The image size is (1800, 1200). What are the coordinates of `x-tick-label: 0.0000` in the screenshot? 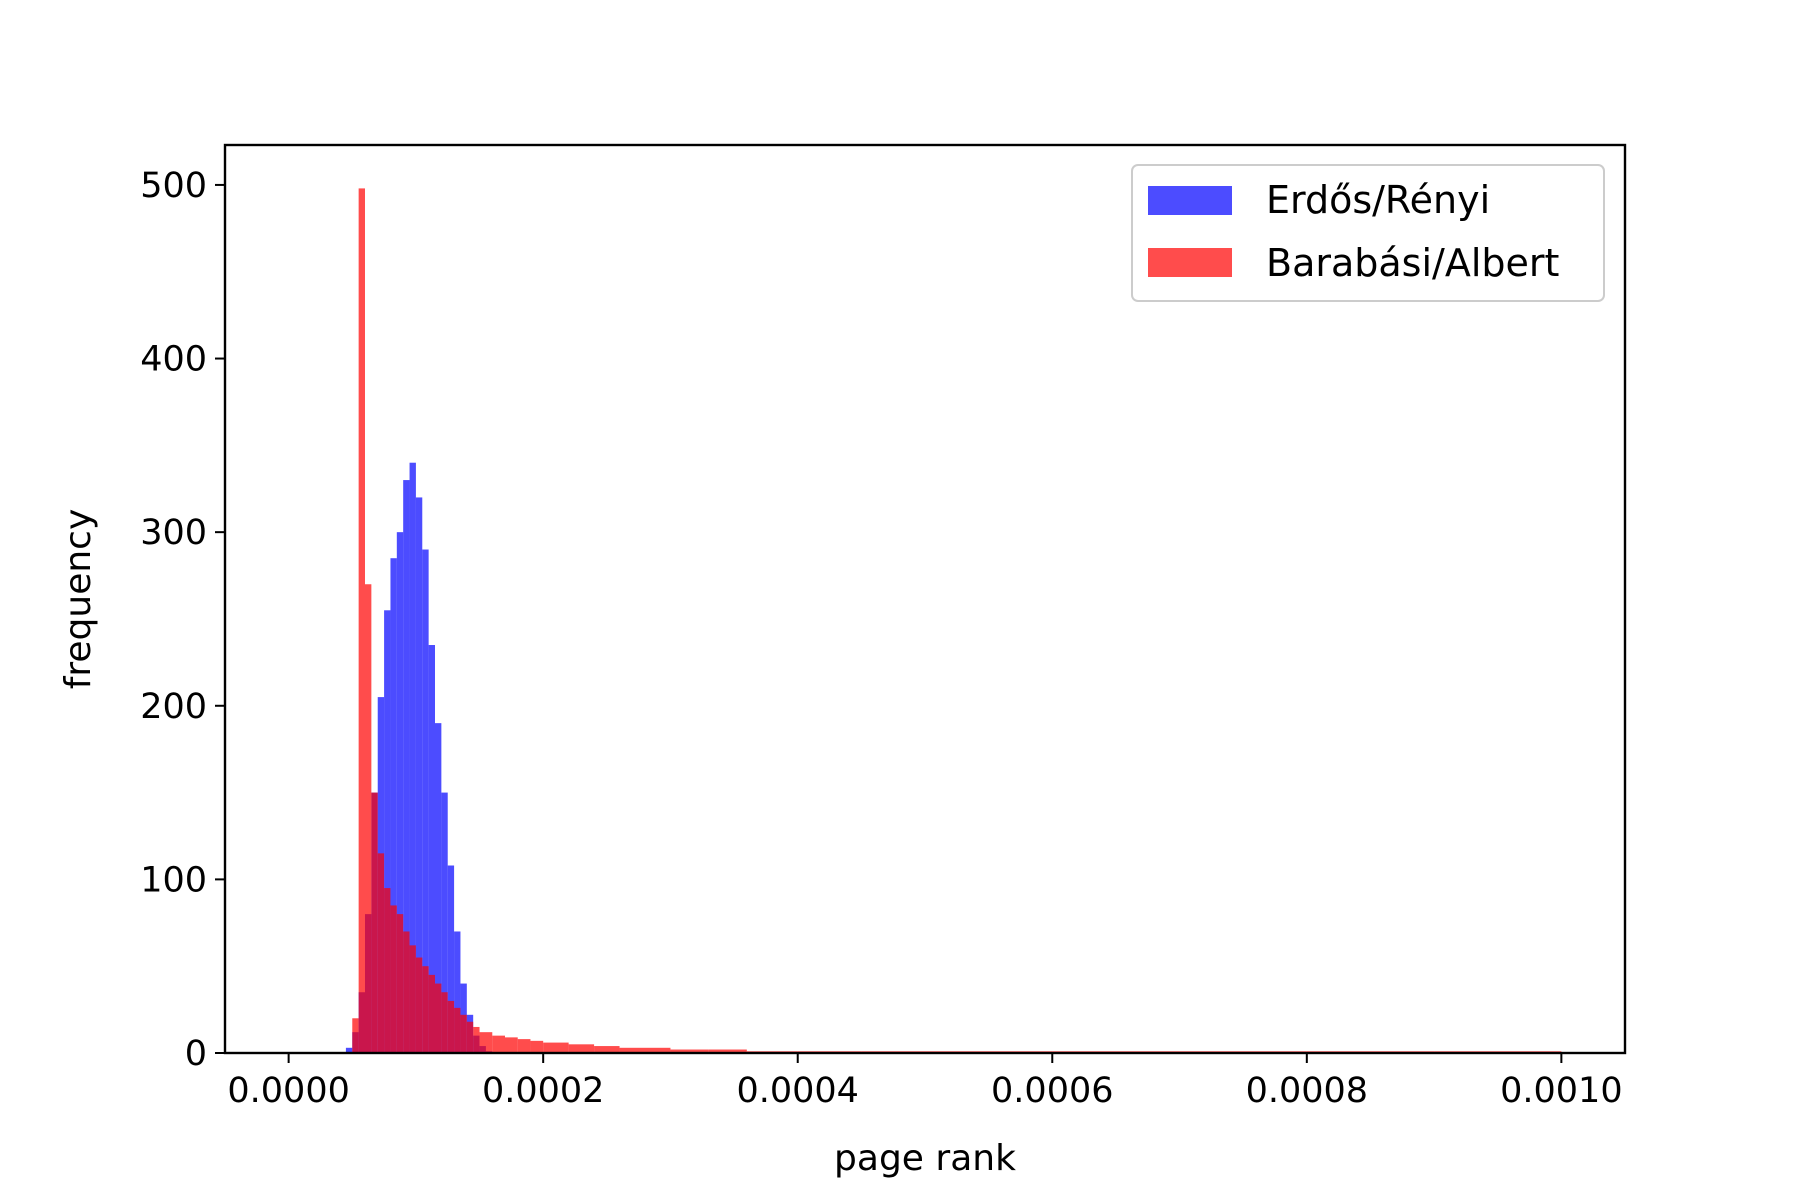 It's located at (288, 1091).